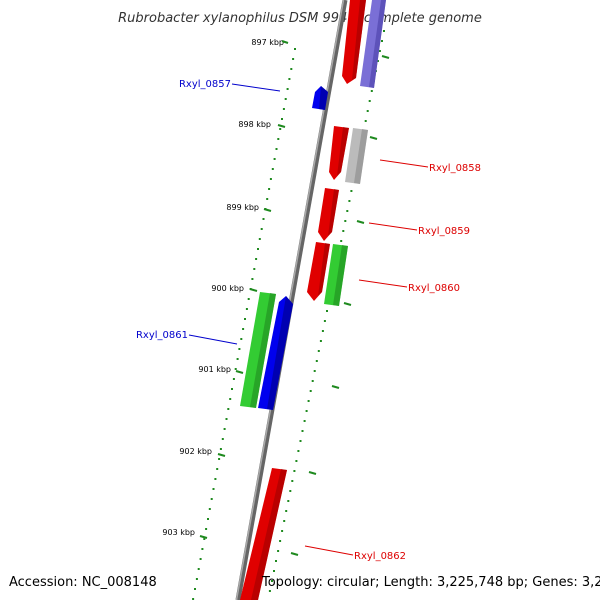 Image resolution: width=600 pixels, height=605 pixels. Describe the element at coordinates (227, 288) in the screenshot. I see `tick-label: 900 kbp` at that location.